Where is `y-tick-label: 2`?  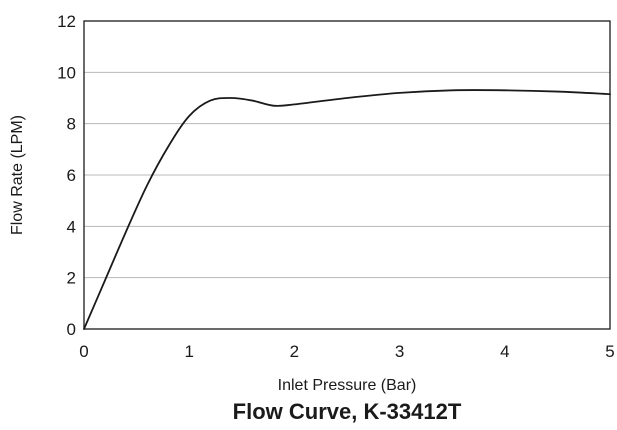 y-tick-label: 2 is located at coordinates (71, 278).